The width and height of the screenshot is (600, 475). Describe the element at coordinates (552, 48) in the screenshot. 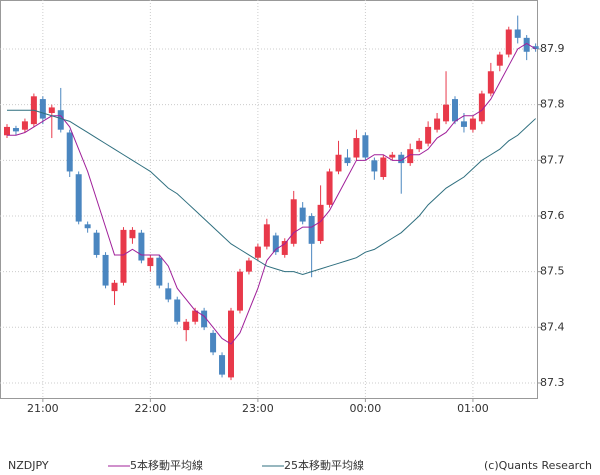

I see `y-tick-label: 87.9` at that location.